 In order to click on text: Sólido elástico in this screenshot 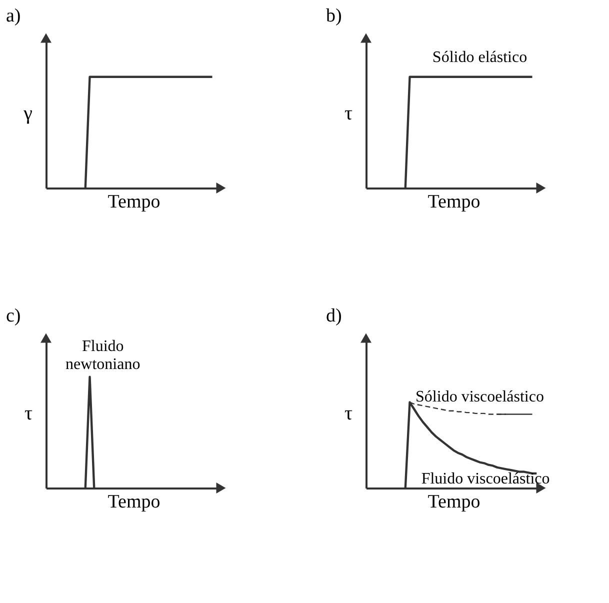, I will do `click(480, 57)`.